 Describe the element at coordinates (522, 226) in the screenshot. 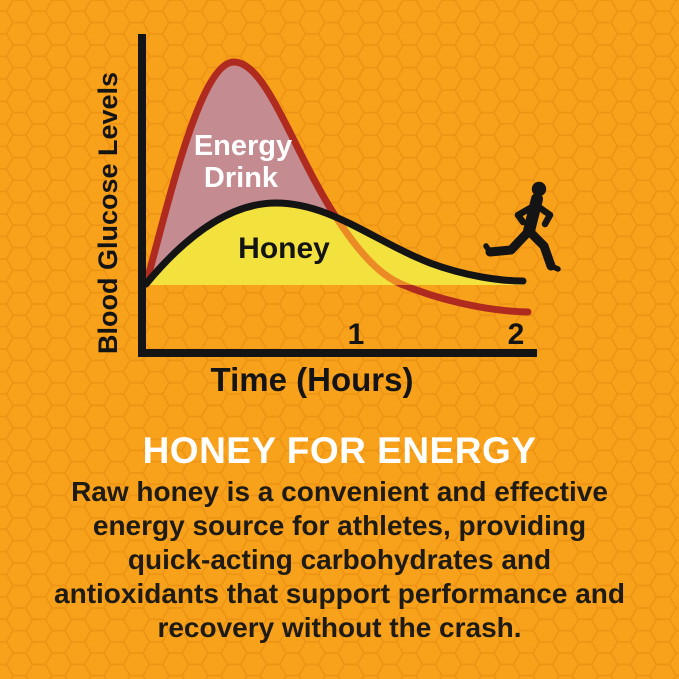

I see `runner-icon` at that location.